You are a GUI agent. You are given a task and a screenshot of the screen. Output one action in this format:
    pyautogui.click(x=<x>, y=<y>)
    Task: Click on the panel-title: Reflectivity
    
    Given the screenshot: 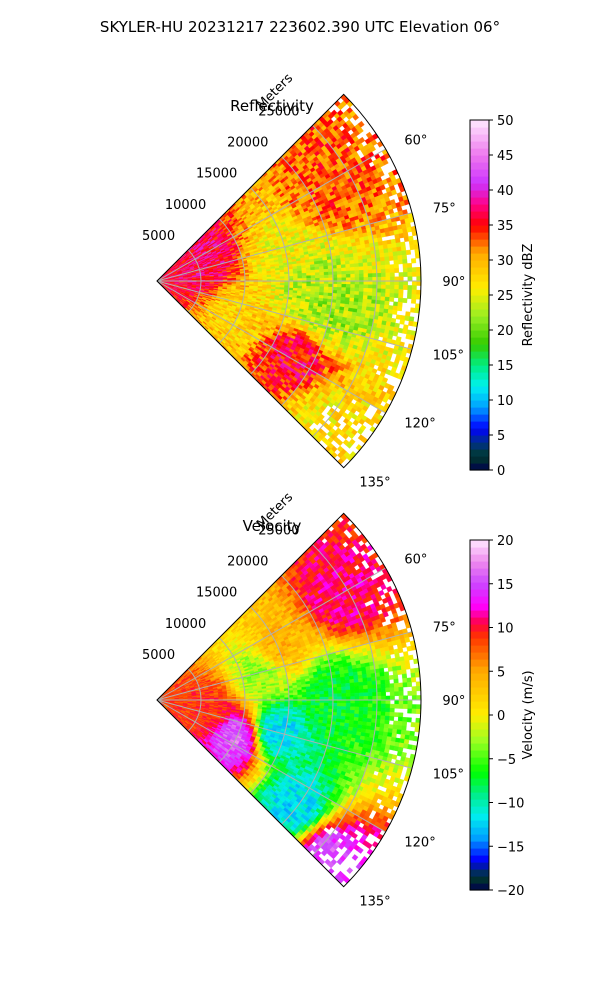 What is the action you would take?
    pyautogui.click(x=272, y=106)
    